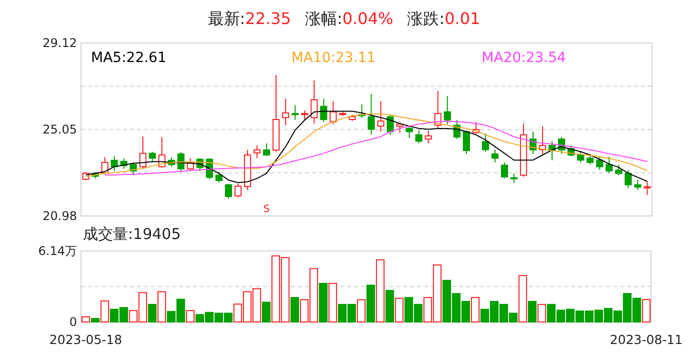  What do you see at coordinates (249, 18) in the screenshot?
I see `text: 最新:22.35` at bounding box center [249, 18].